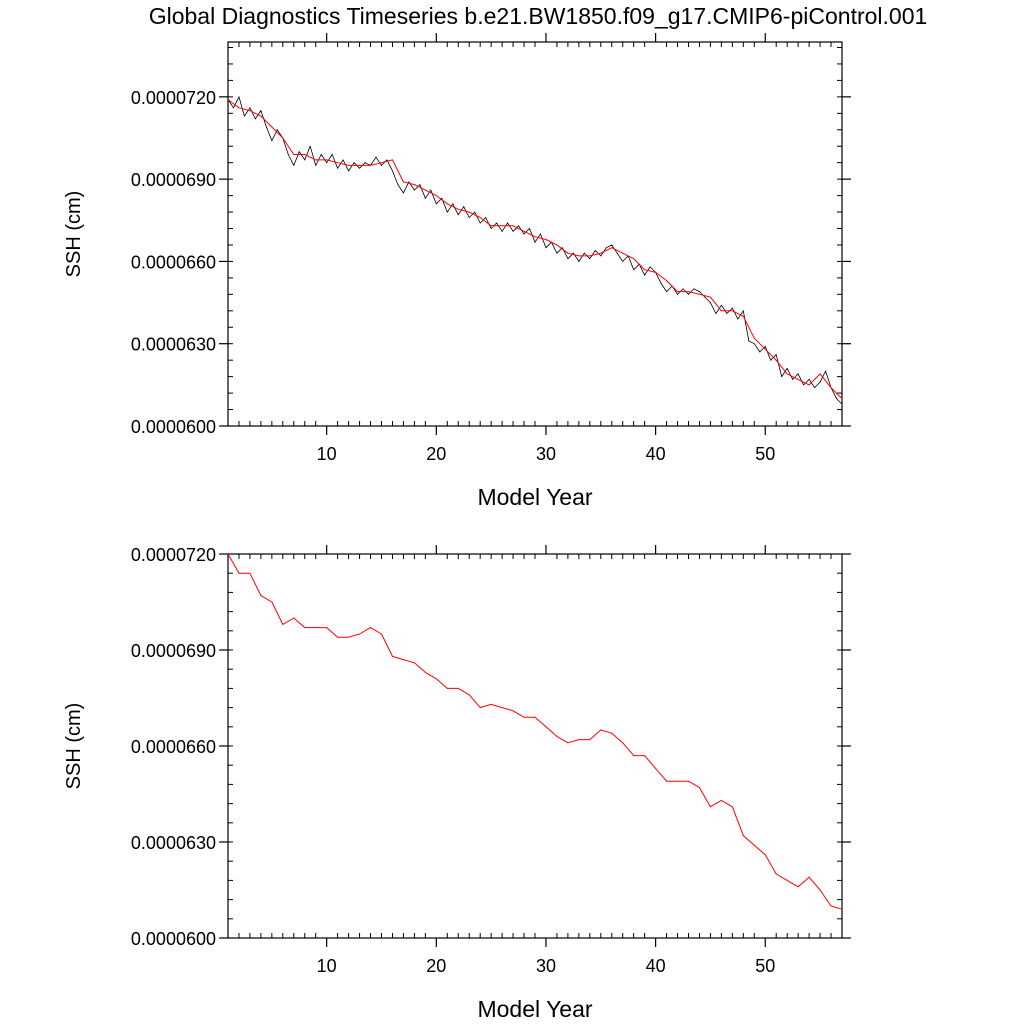 This screenshot has height=1024, width=1024. Describe the element at coordinates (656, 454) in the screenshot. I see `x-tick-label: 40` at that location.